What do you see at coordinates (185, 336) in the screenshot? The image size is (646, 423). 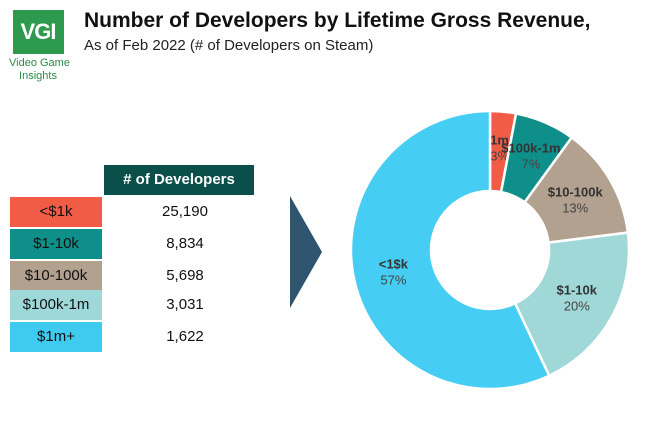 I see `row-count: 1,622` at bounding box center [185, 336].